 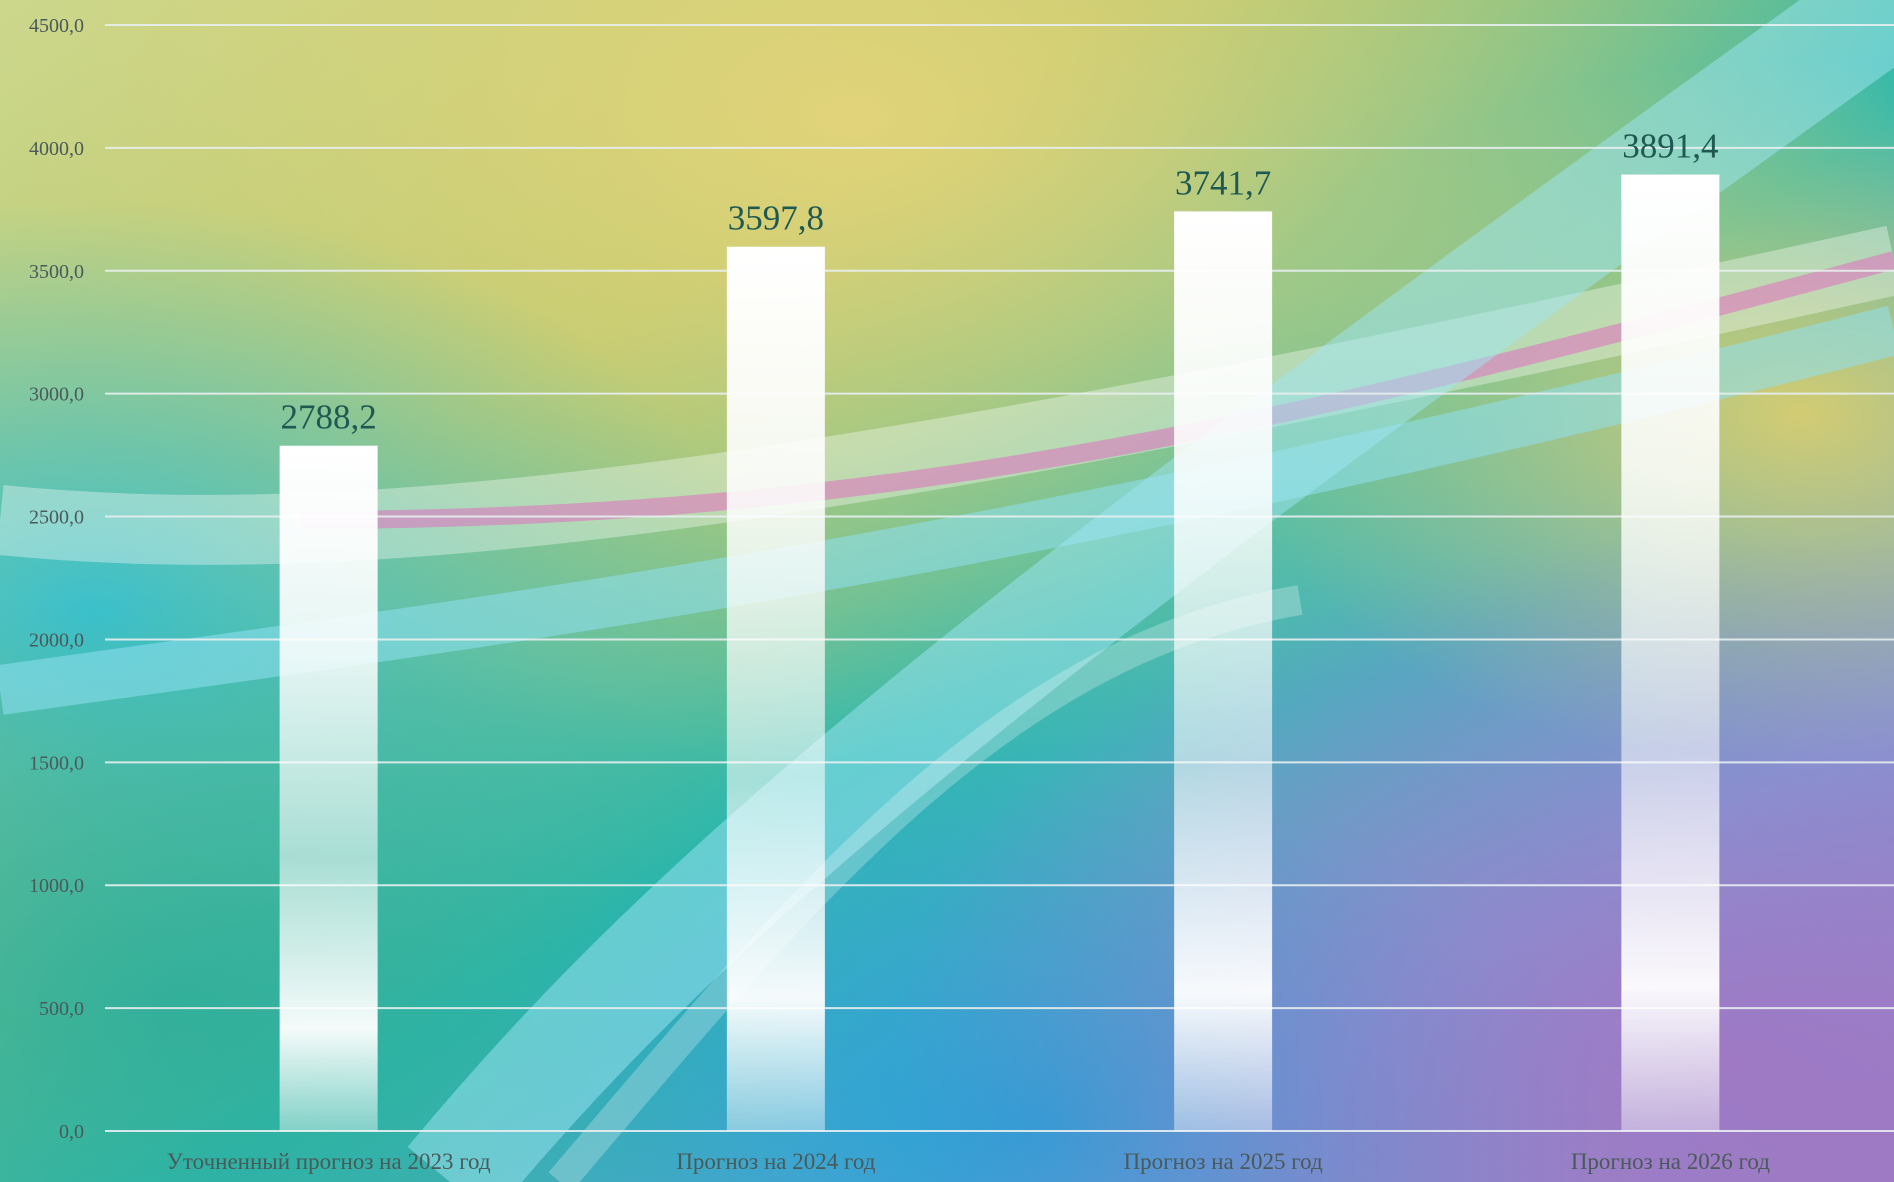 I want to click on y-tick-label: 4500,0, so click(x=56, y=26).